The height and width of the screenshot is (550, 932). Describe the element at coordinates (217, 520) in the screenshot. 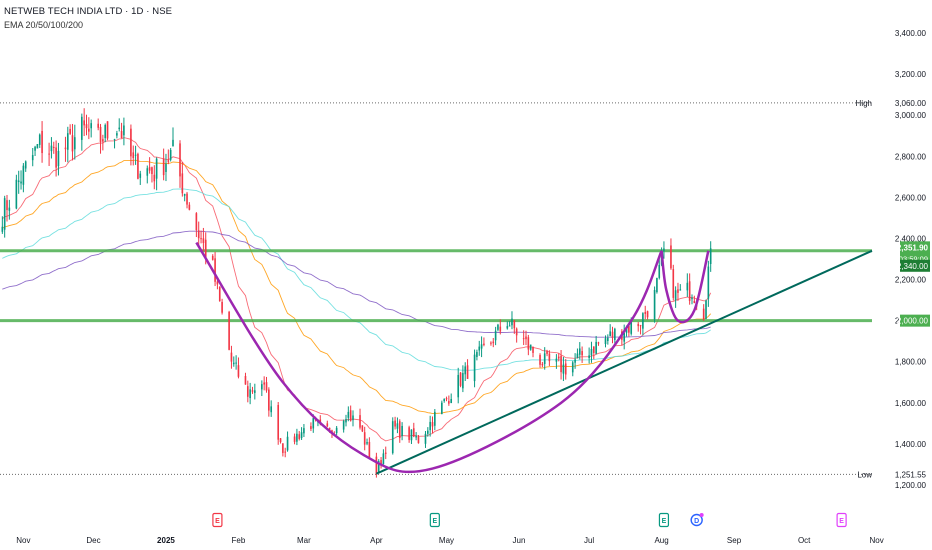

I see `earnings-marker` at that location.